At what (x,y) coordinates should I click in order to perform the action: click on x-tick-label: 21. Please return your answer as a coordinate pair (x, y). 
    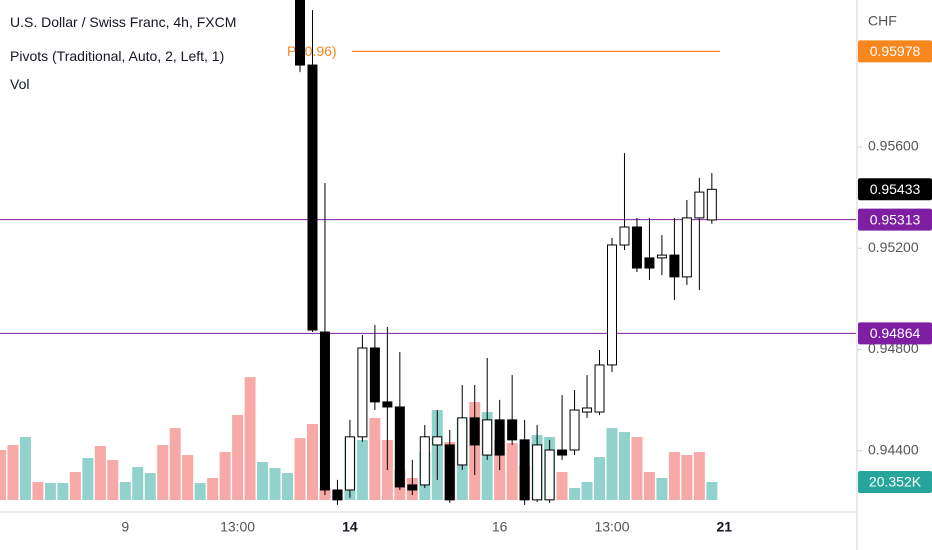
    Looking at the image, I should click on (725, 527).